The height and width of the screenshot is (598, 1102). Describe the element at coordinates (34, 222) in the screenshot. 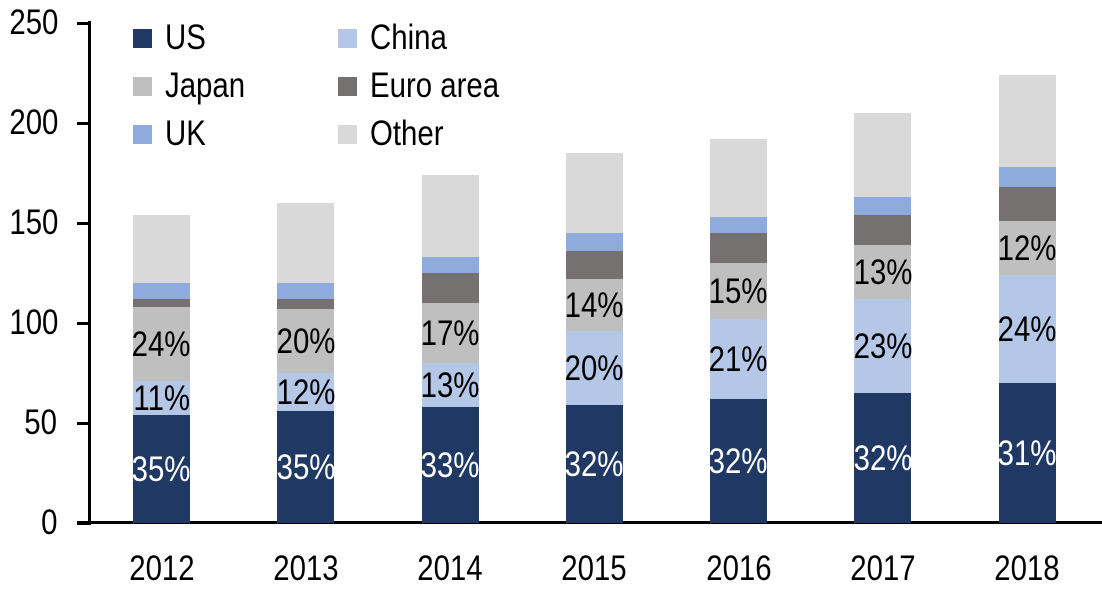

I see `y-axis-tick-text: 150` at that location.